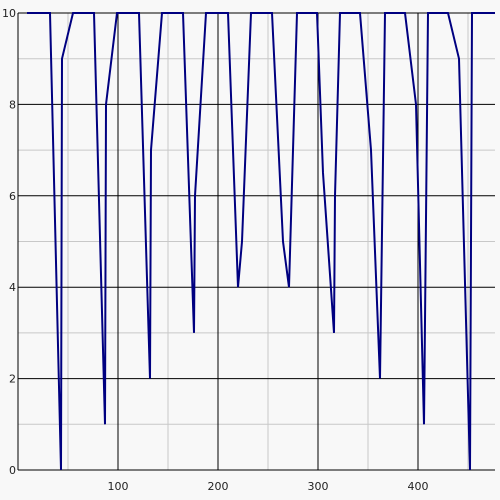 The width and height of the screenshot is (500, 500). I want to click on x-tick-label: 200, so click(218, 486).